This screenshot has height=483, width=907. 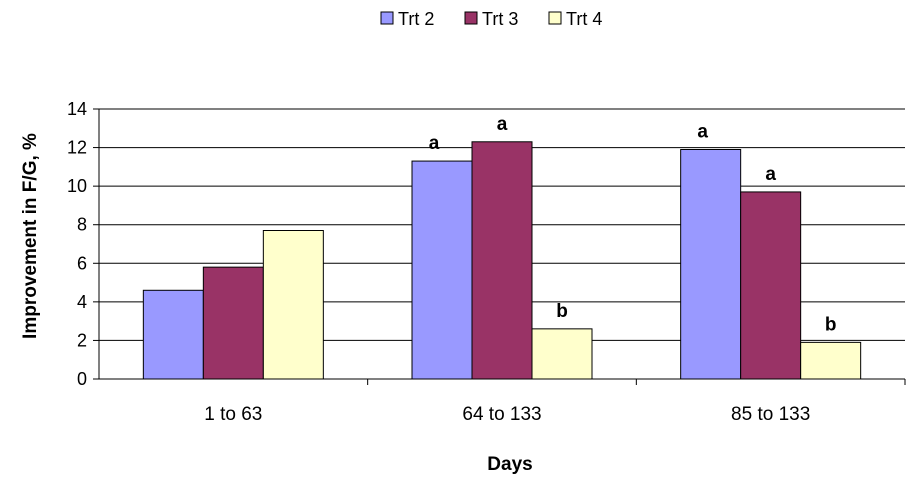 I want to click on y-axis-title: Improvement in F/G, %, so click(x=30, y=236).